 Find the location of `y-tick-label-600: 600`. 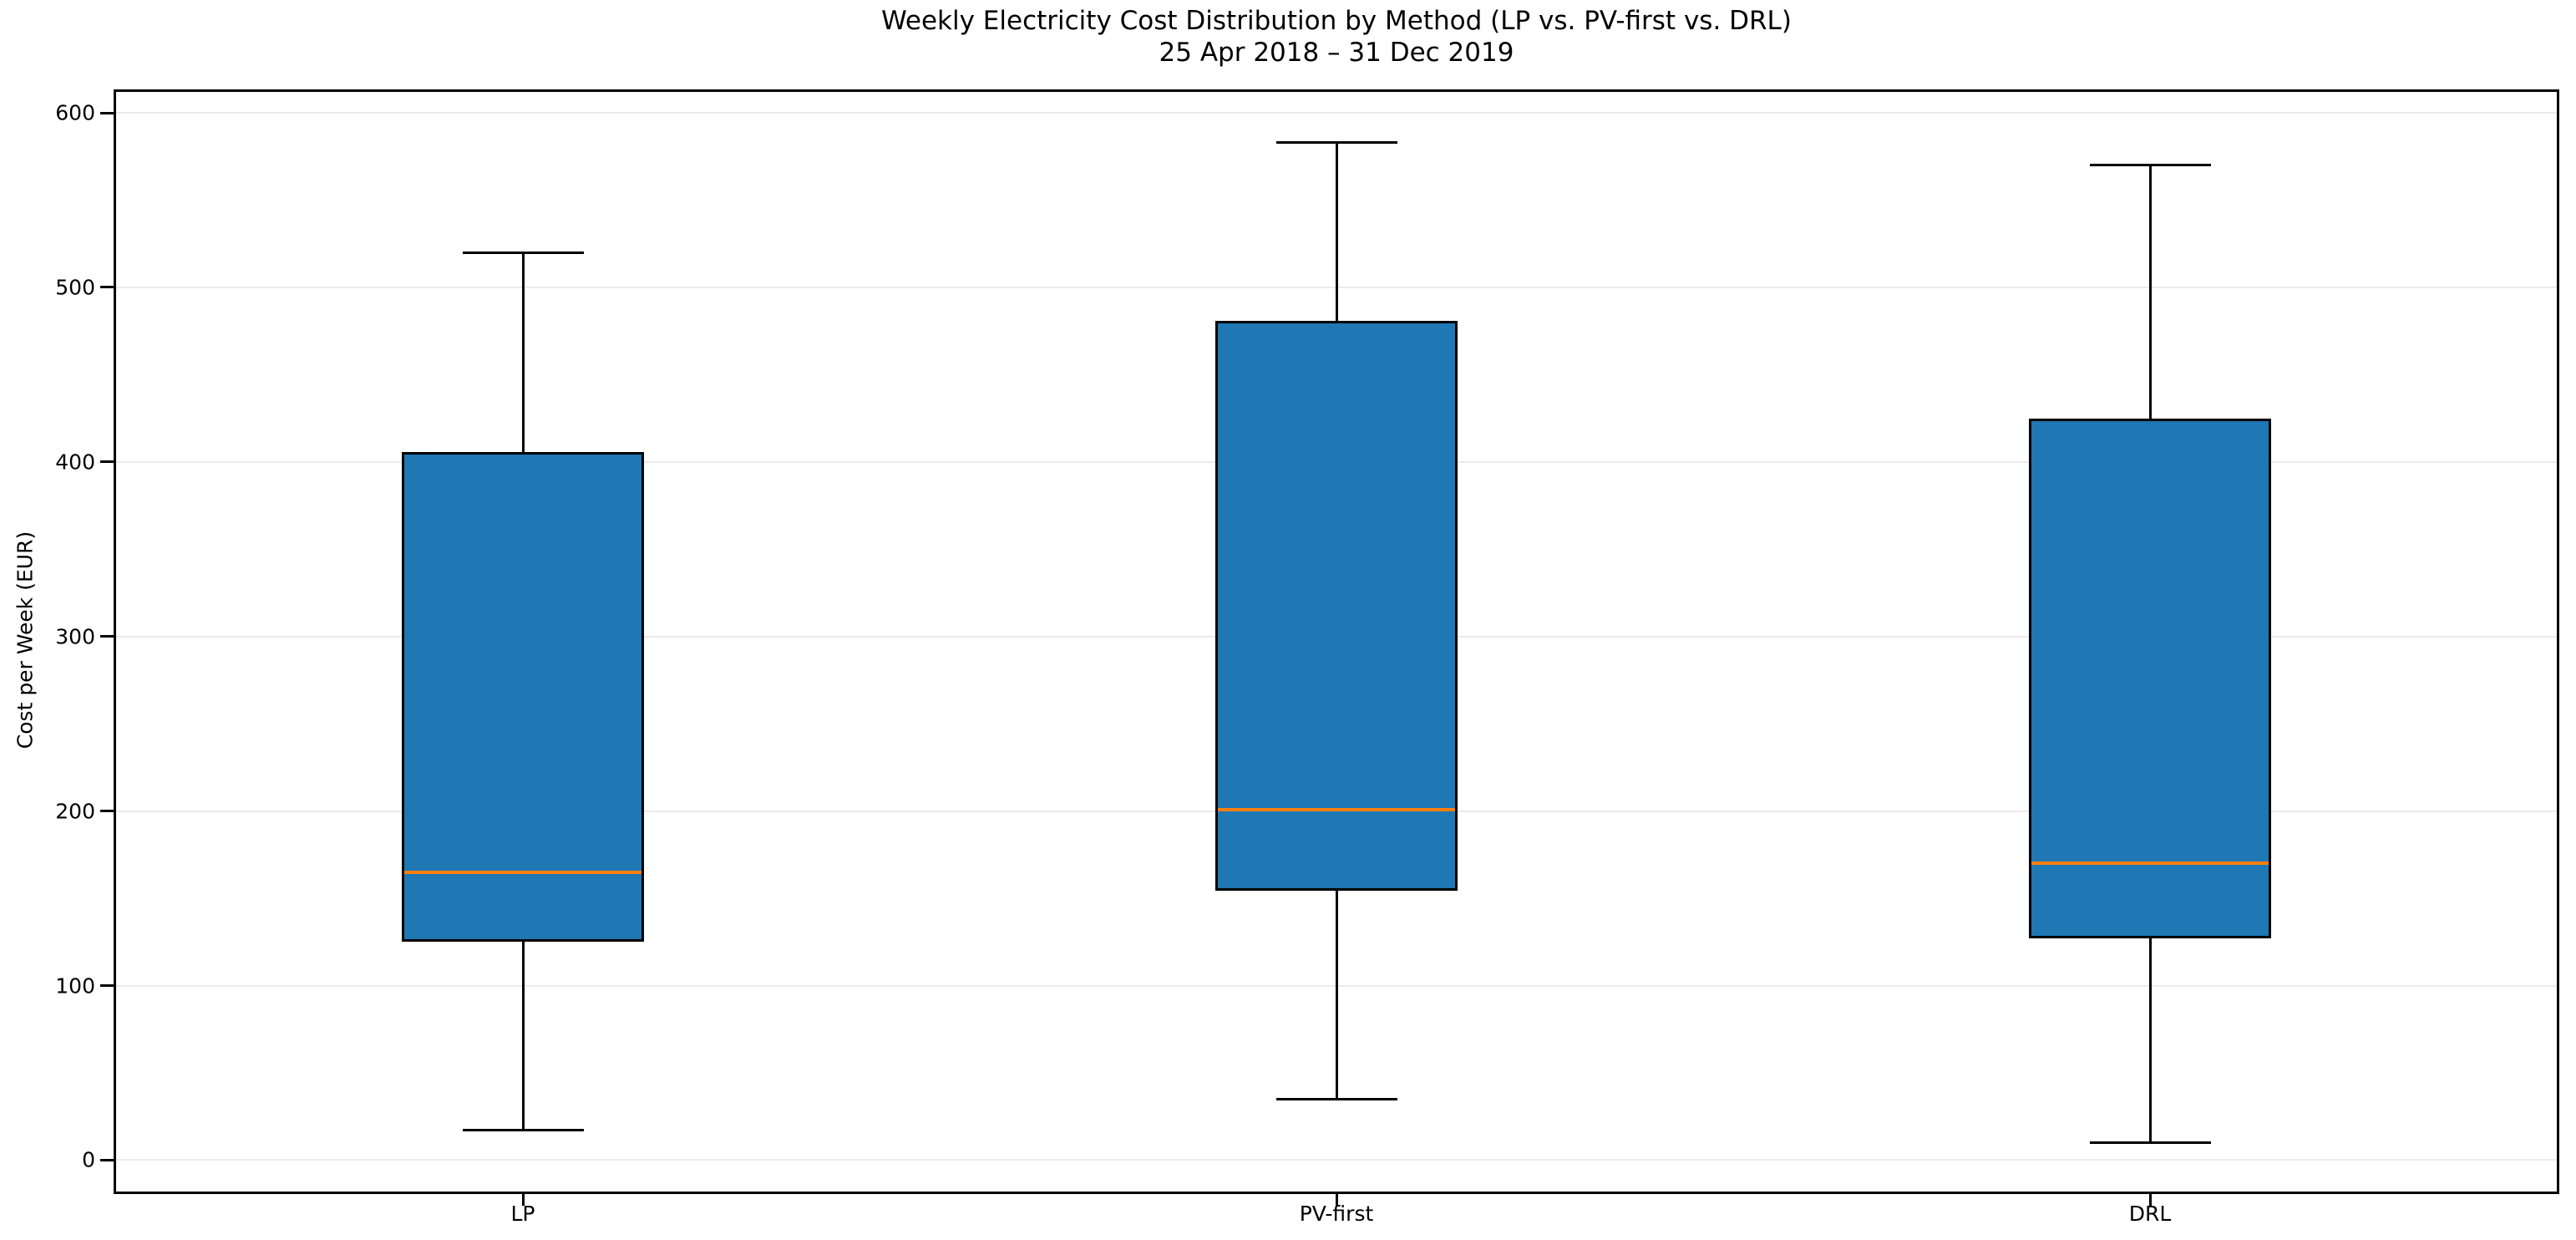

y-tick-label-600: 600 is located at coordinates (75, 112).